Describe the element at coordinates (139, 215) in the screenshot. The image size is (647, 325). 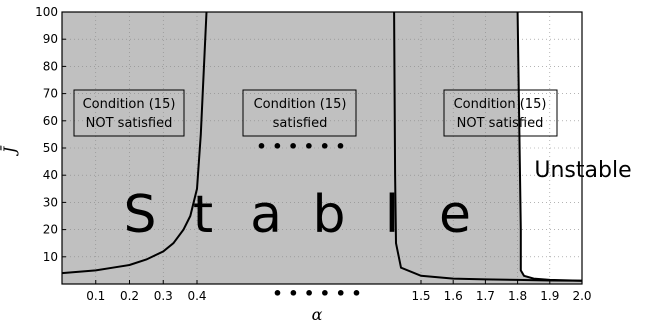
I see `stable-letter: S` at that location.